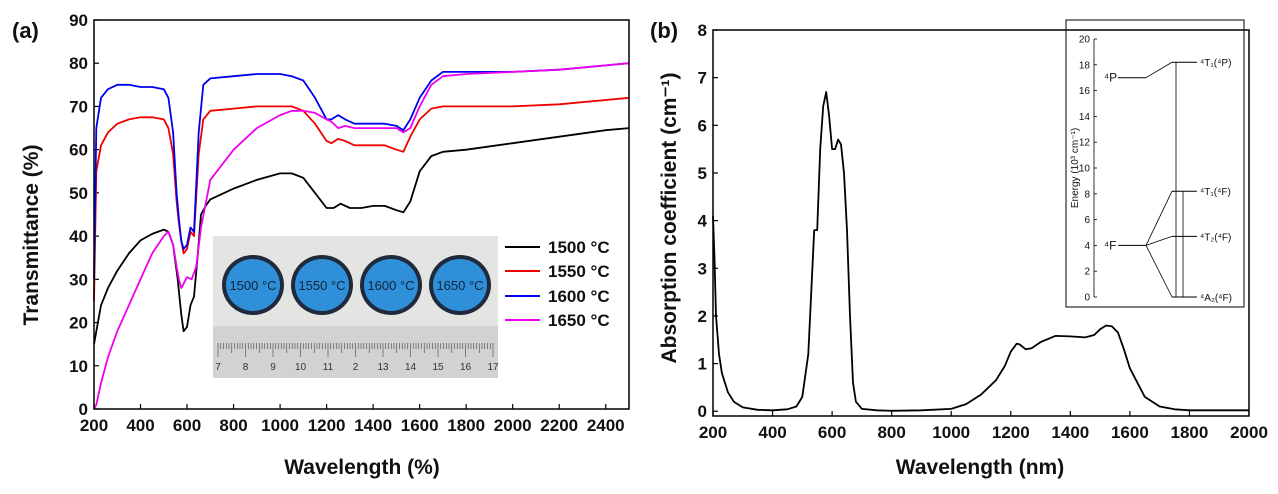 The height and width of the screenshot is (494, 1278). I want to click on disc-label: 1550 °C, so click(321, 285).